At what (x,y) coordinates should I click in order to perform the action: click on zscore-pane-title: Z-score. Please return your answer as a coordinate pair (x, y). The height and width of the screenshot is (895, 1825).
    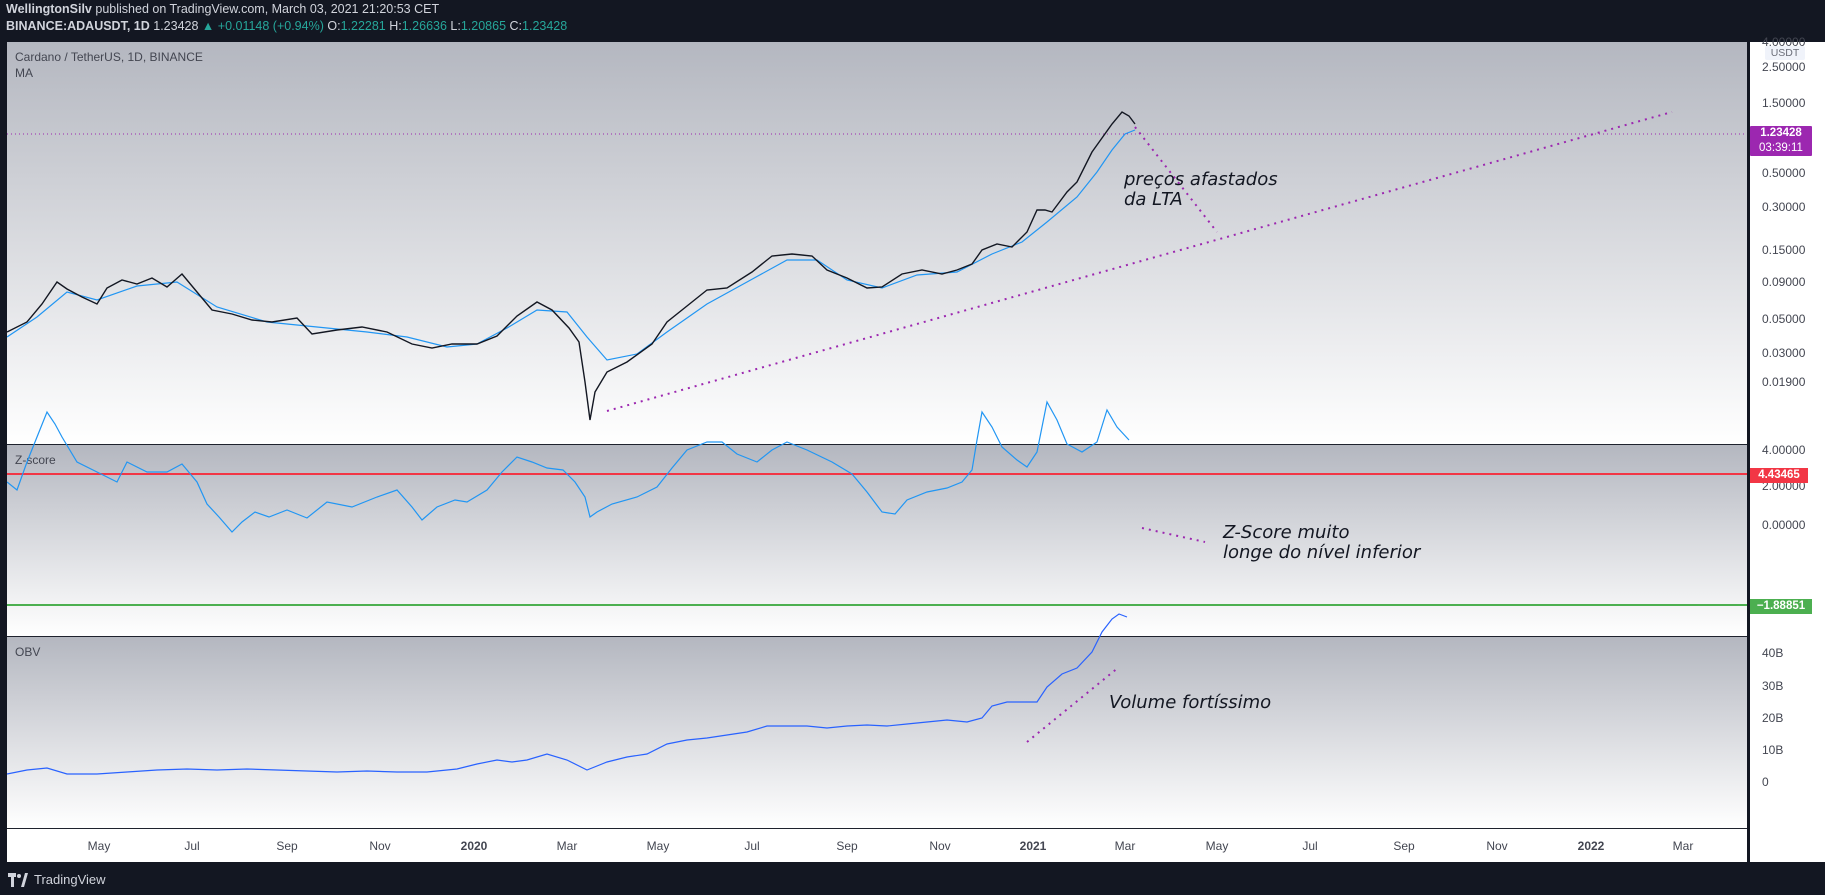
    Looking at the image, I should click on (35, 460).